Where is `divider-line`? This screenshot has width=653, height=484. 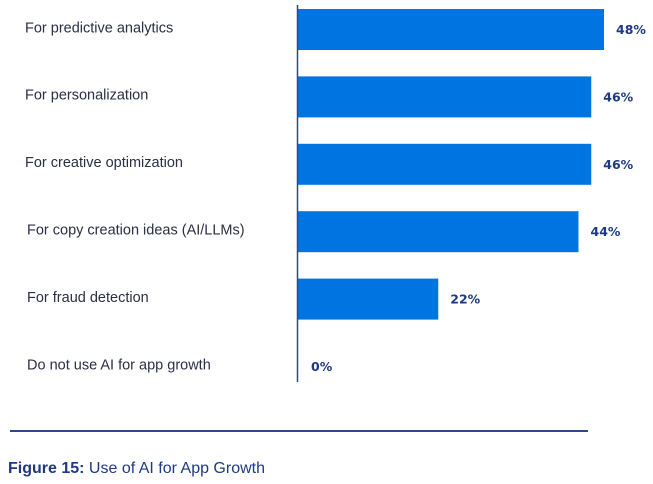
divider-line is located at coordinates (299, 431).